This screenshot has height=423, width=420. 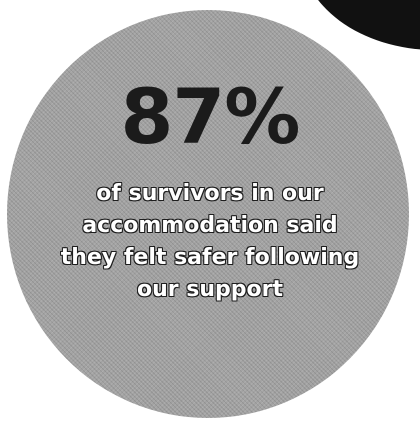 I want to click on stat-caption-line: accommodation said, so click(x=210, y=225).